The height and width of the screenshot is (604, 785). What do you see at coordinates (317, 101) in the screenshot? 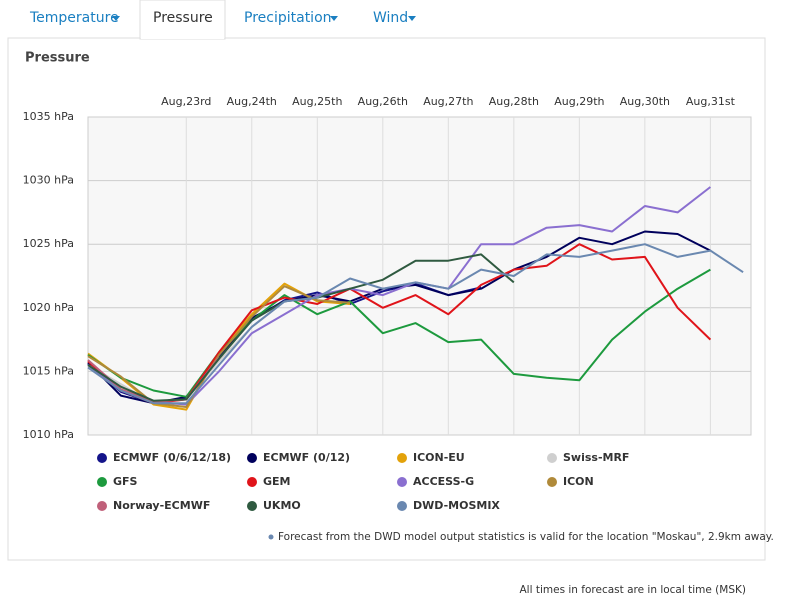
I see `x-tick-label: Aug,25th` at bounding box center [317, 101].